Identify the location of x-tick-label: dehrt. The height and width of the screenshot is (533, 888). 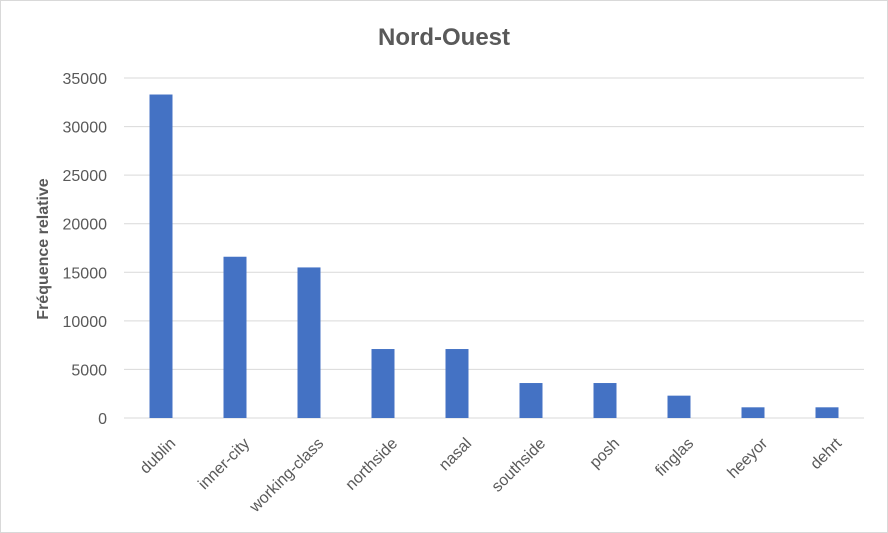
(826, 454).